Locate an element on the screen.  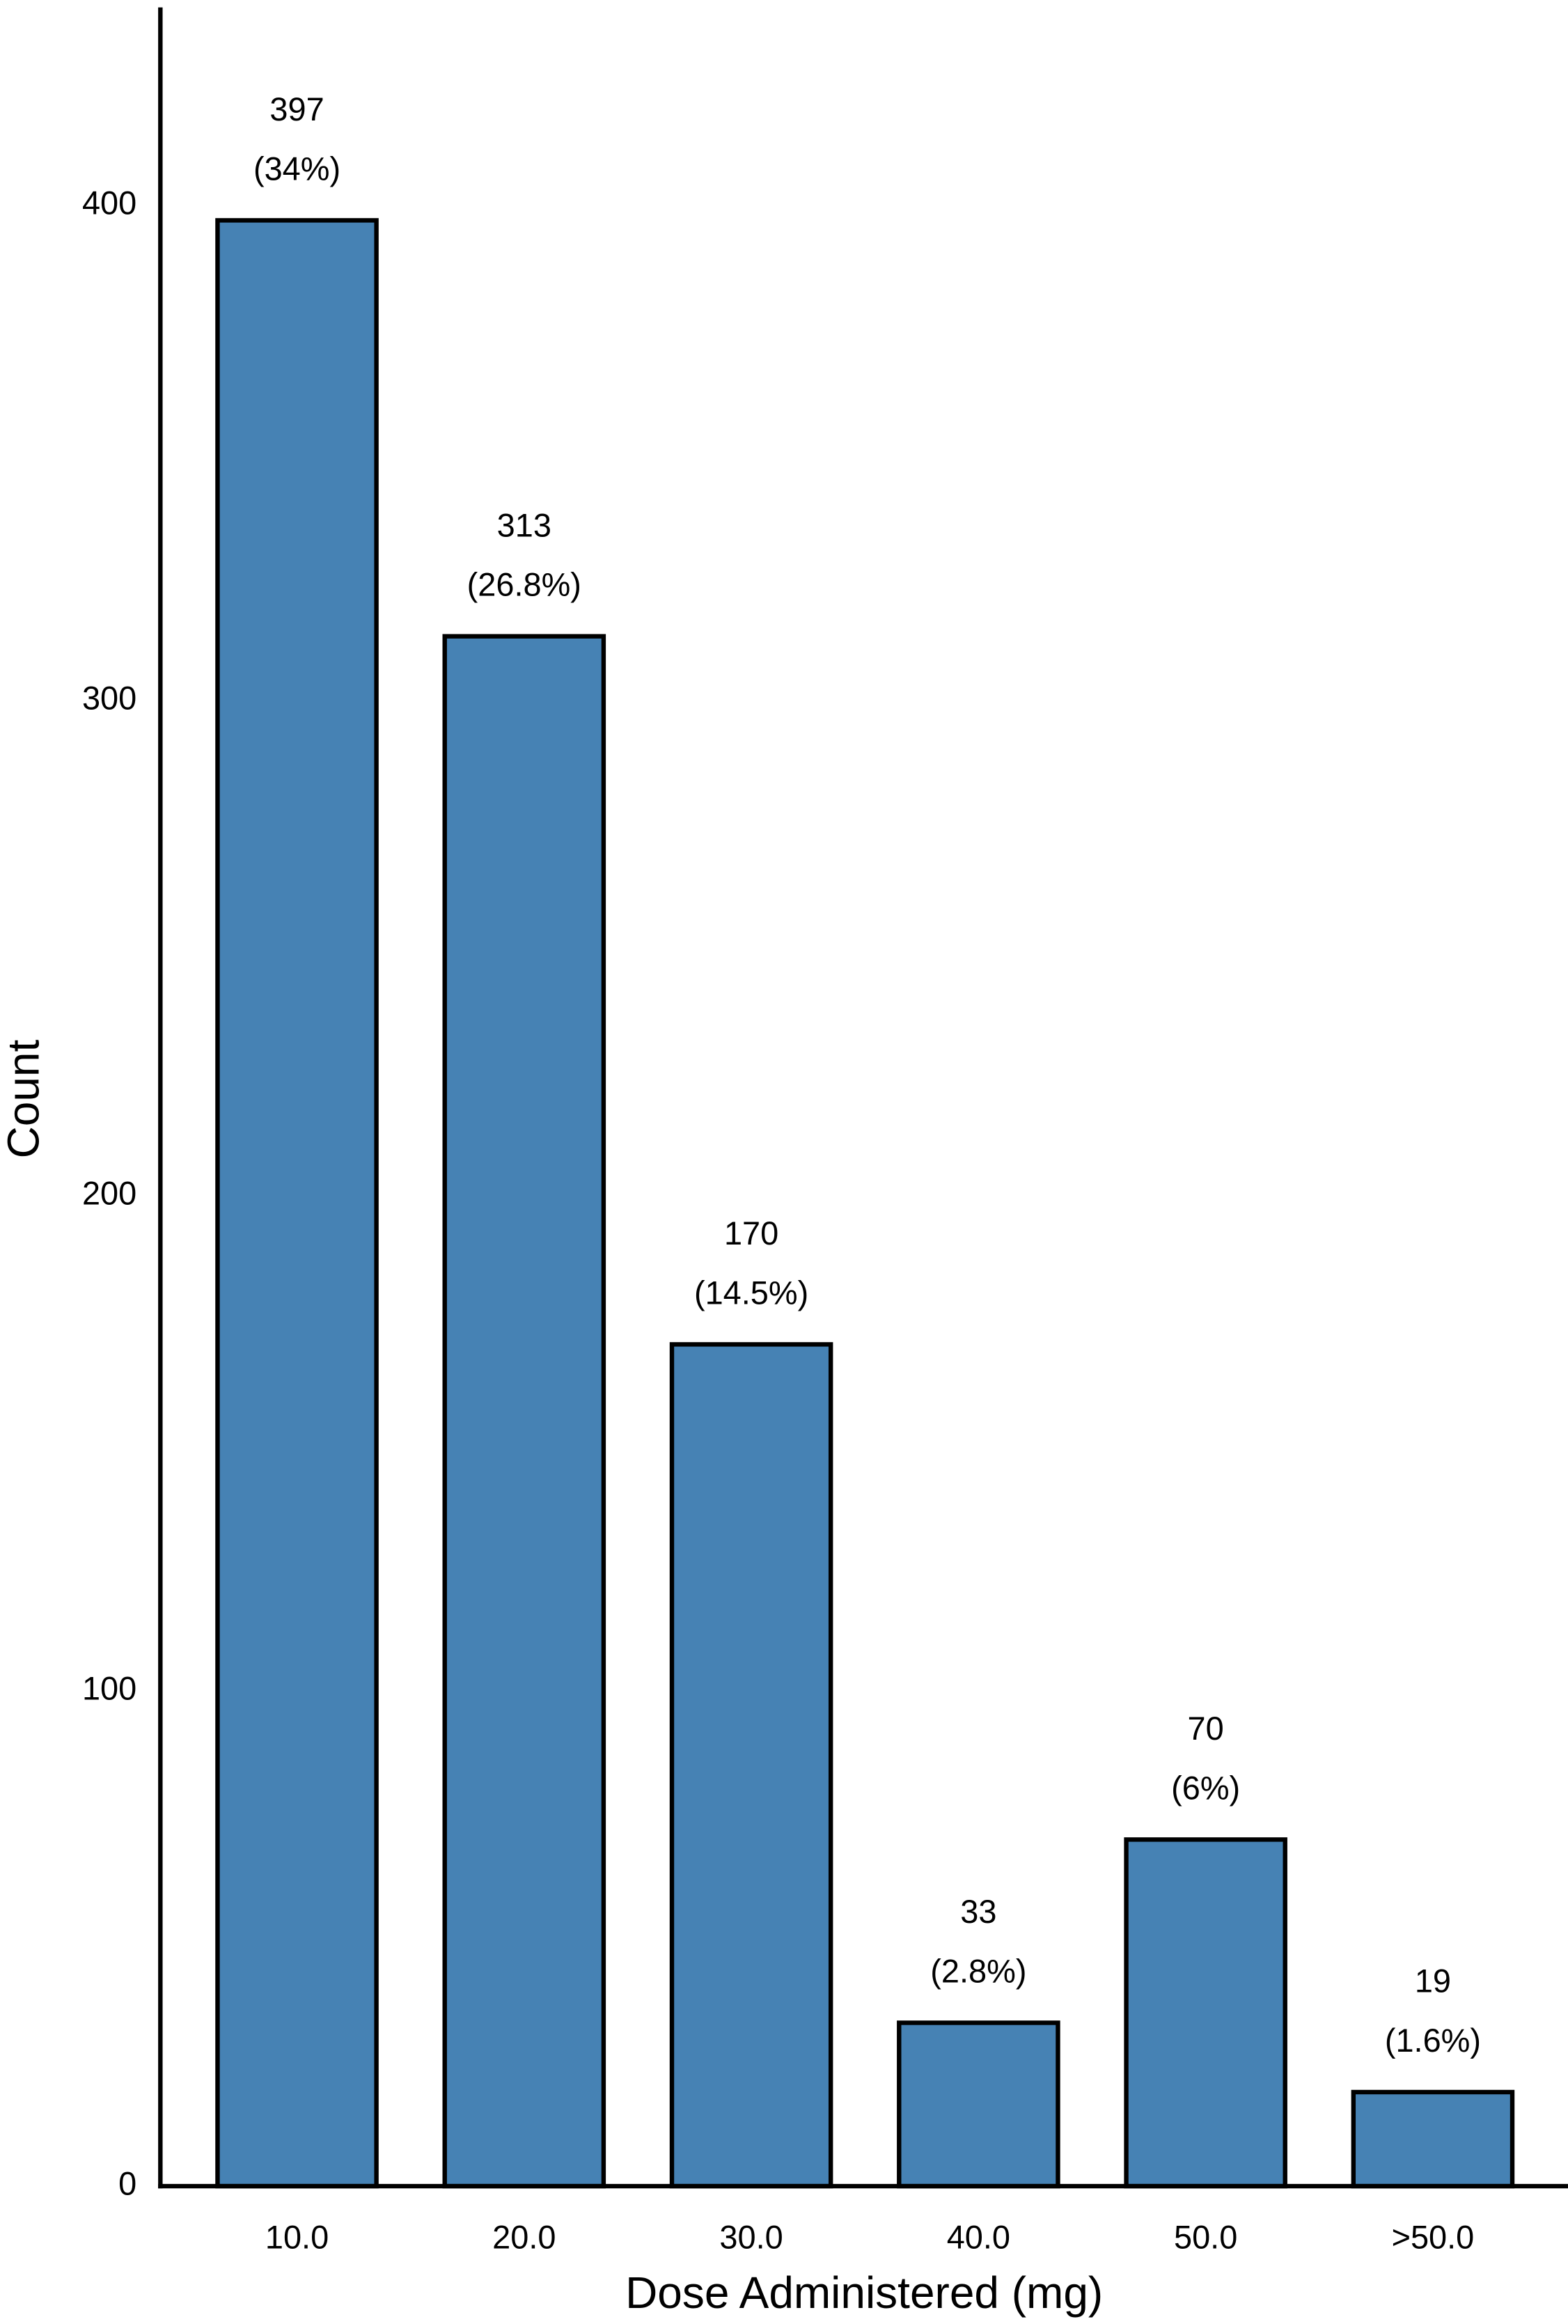
x-tick-label: >50.0 is located at coordinates (1433, 2237).